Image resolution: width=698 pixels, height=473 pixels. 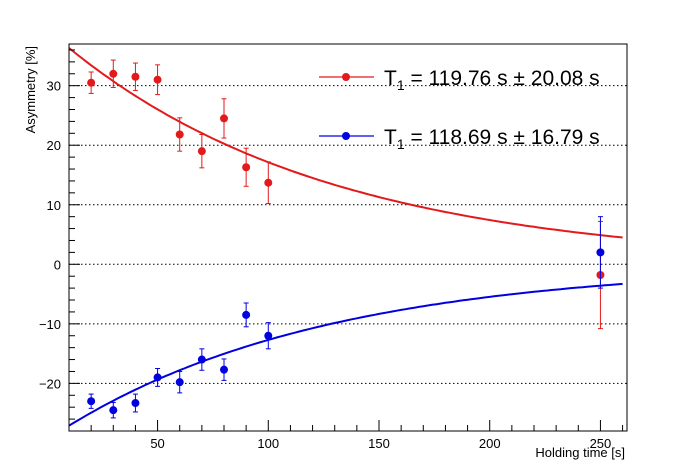 What do you see at coordinates (50, 324) in the screenshot?
I see `y-tick-label: −10` at bounding box center [50, 324].